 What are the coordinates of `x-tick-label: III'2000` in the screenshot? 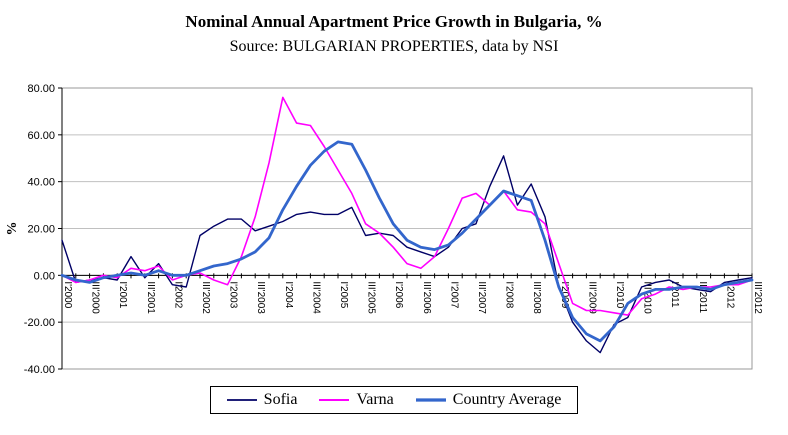 It's located at (95, 297).